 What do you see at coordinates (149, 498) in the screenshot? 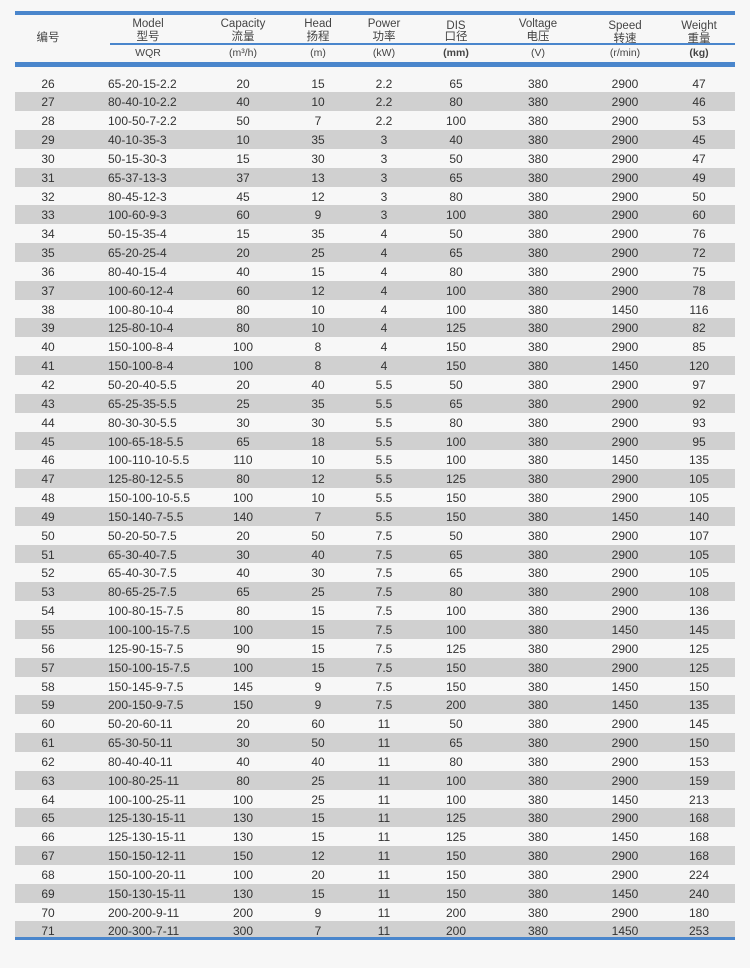
I see `cell-model: 150-100-10-5.5` at bounding box center [149, 498].